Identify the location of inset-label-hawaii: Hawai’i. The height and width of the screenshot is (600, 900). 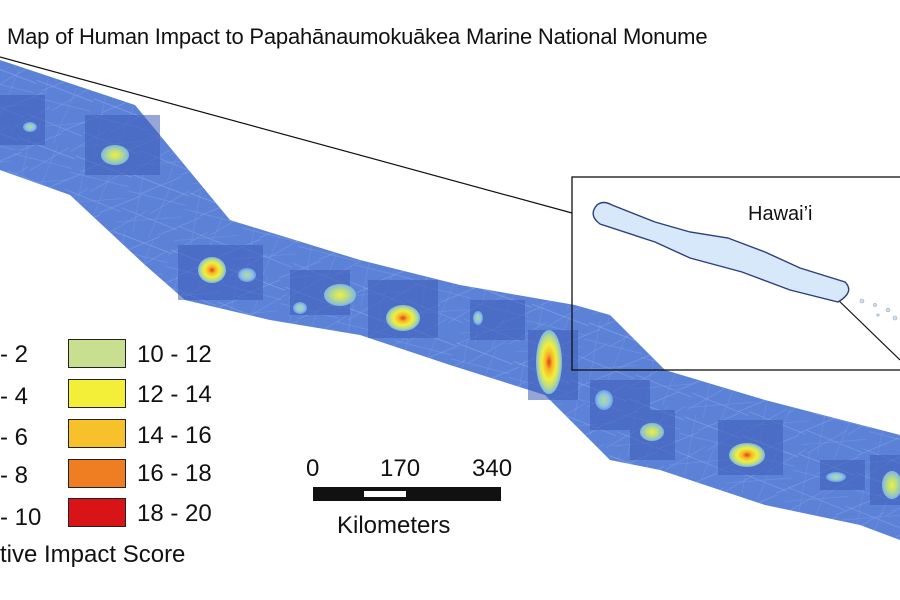
(780, 214).